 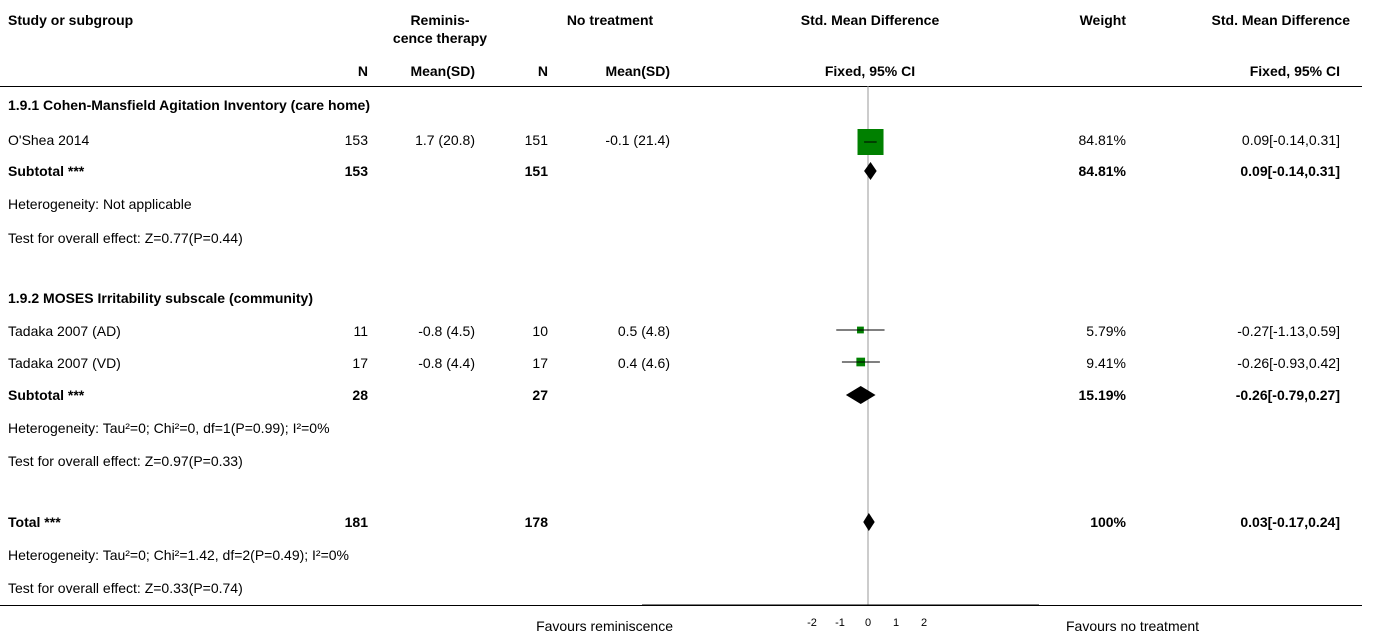 I want to click on study-n1: 153, so click(x=356, y=140).